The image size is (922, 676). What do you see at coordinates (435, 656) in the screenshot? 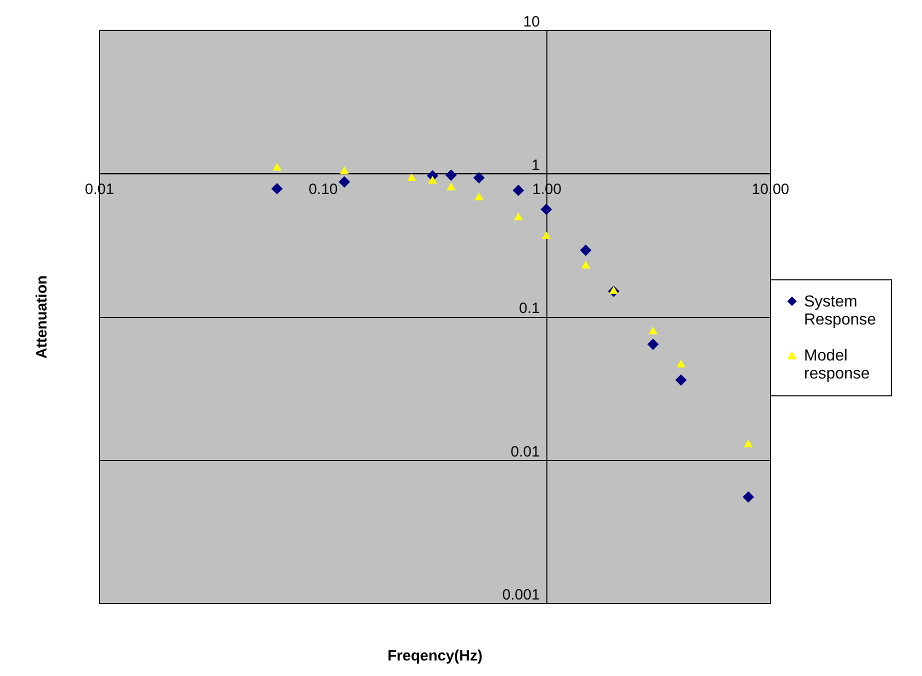
I see `x-axis-title: Freqency(Hz)` at bounding box center [435, 656].